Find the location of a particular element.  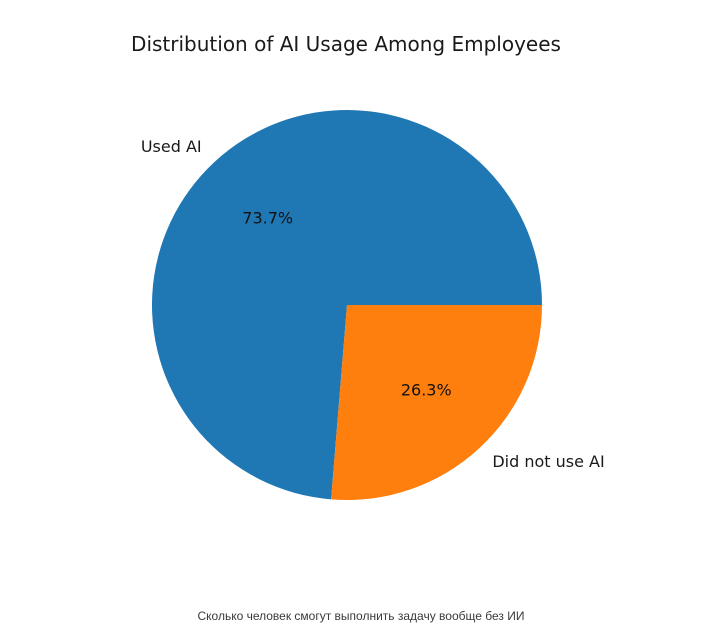

slice-percent-label-0: 73.7% is located at coordinates (267, 217).